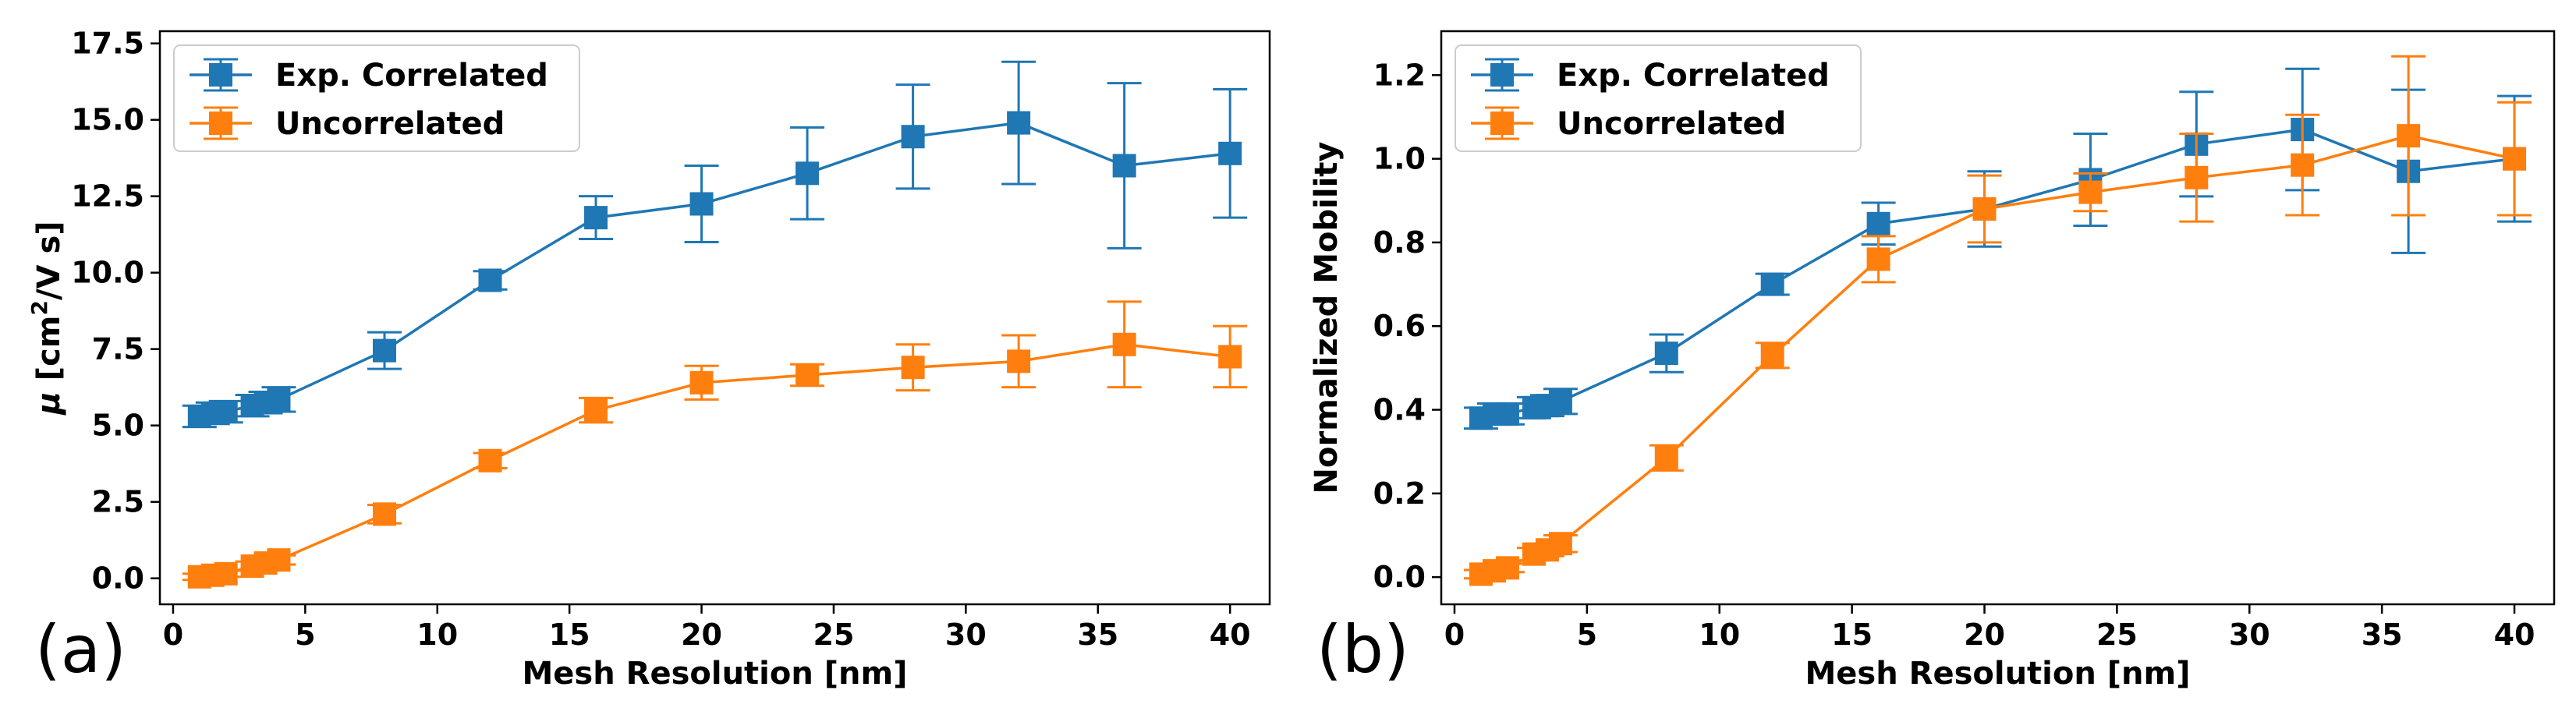 This screenshot has height=708, width=2576. What do you see at coordinates (118, 426) in the screenshot?
I see `y-tick-label: 5.0` at bounding box center [118, 426].